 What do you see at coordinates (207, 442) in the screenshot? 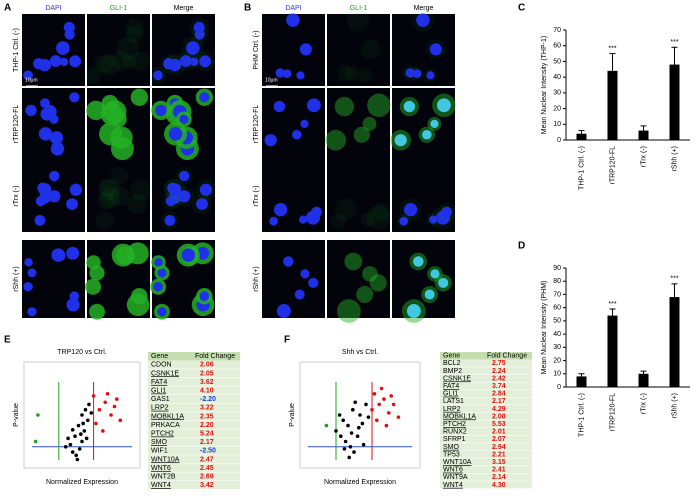
I see `fold-change: 2.17` at bounding box center [207, 442].